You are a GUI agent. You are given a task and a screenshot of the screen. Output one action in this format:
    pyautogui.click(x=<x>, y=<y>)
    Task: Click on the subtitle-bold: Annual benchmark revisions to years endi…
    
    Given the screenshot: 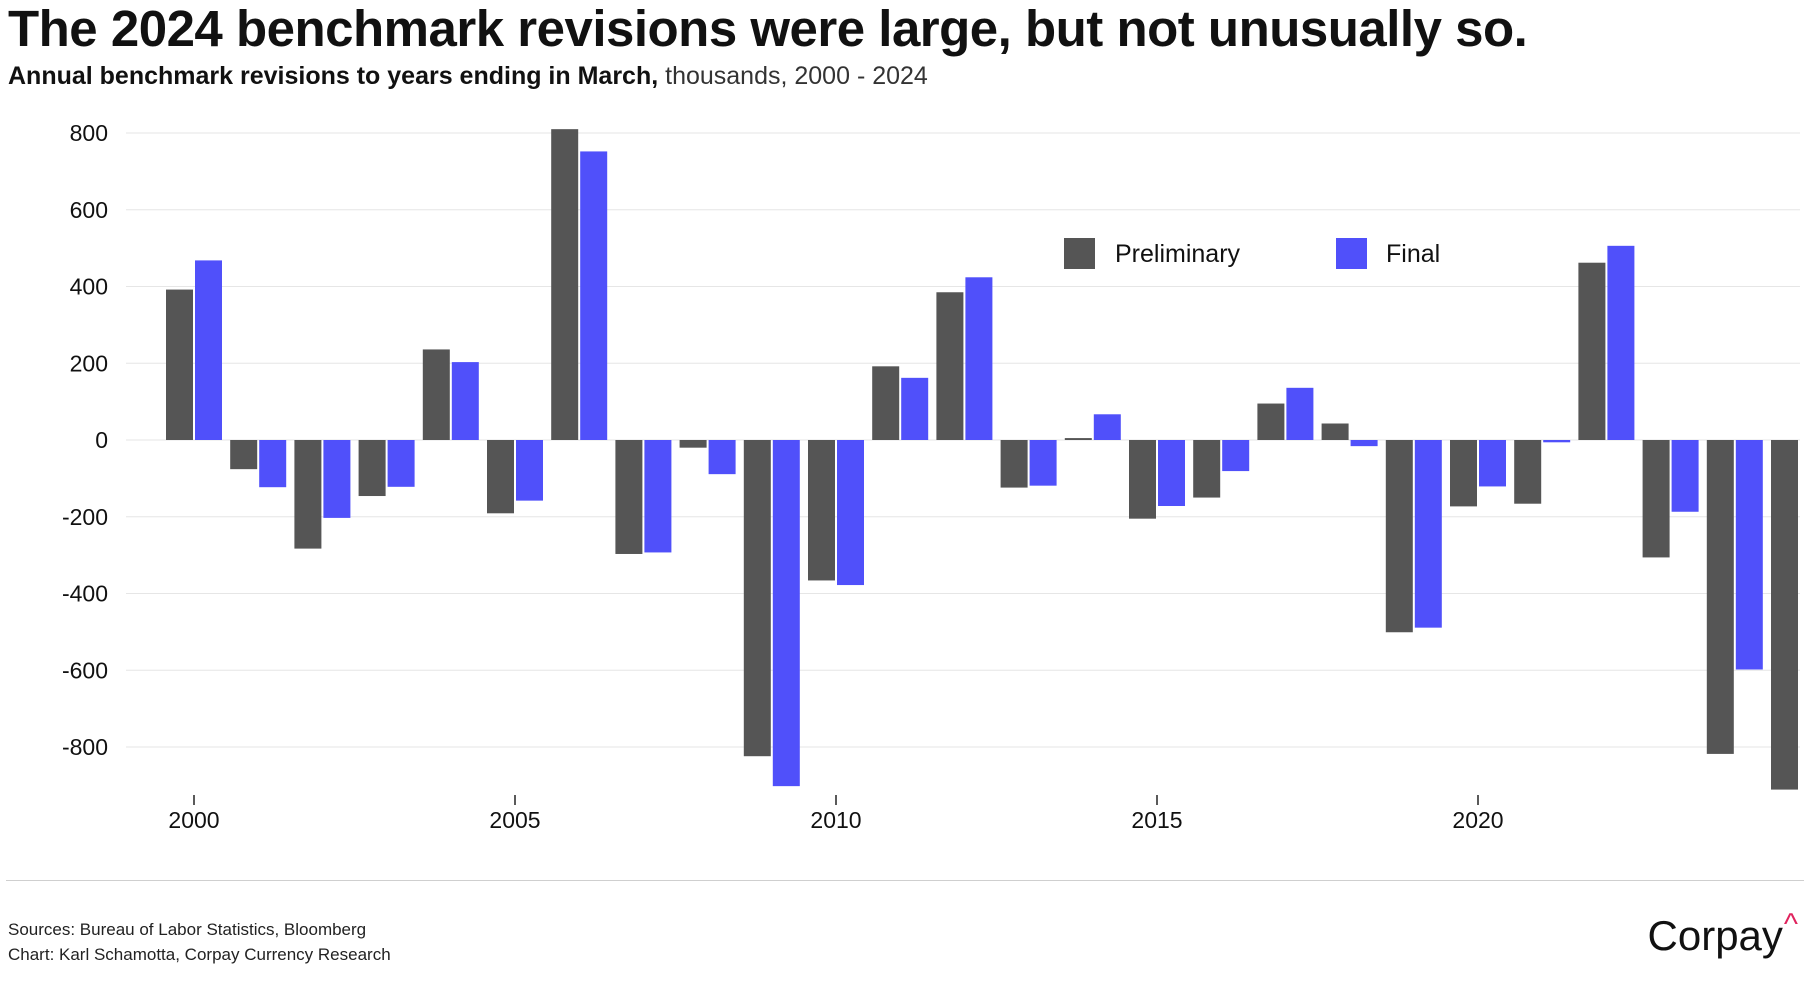 What is the action you would take?
    pyautogui.click(x=333, y=76)
    